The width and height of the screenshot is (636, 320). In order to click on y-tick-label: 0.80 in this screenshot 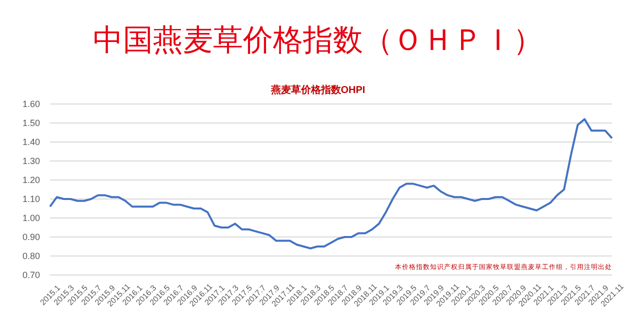, I will do `click(31, 256)`.